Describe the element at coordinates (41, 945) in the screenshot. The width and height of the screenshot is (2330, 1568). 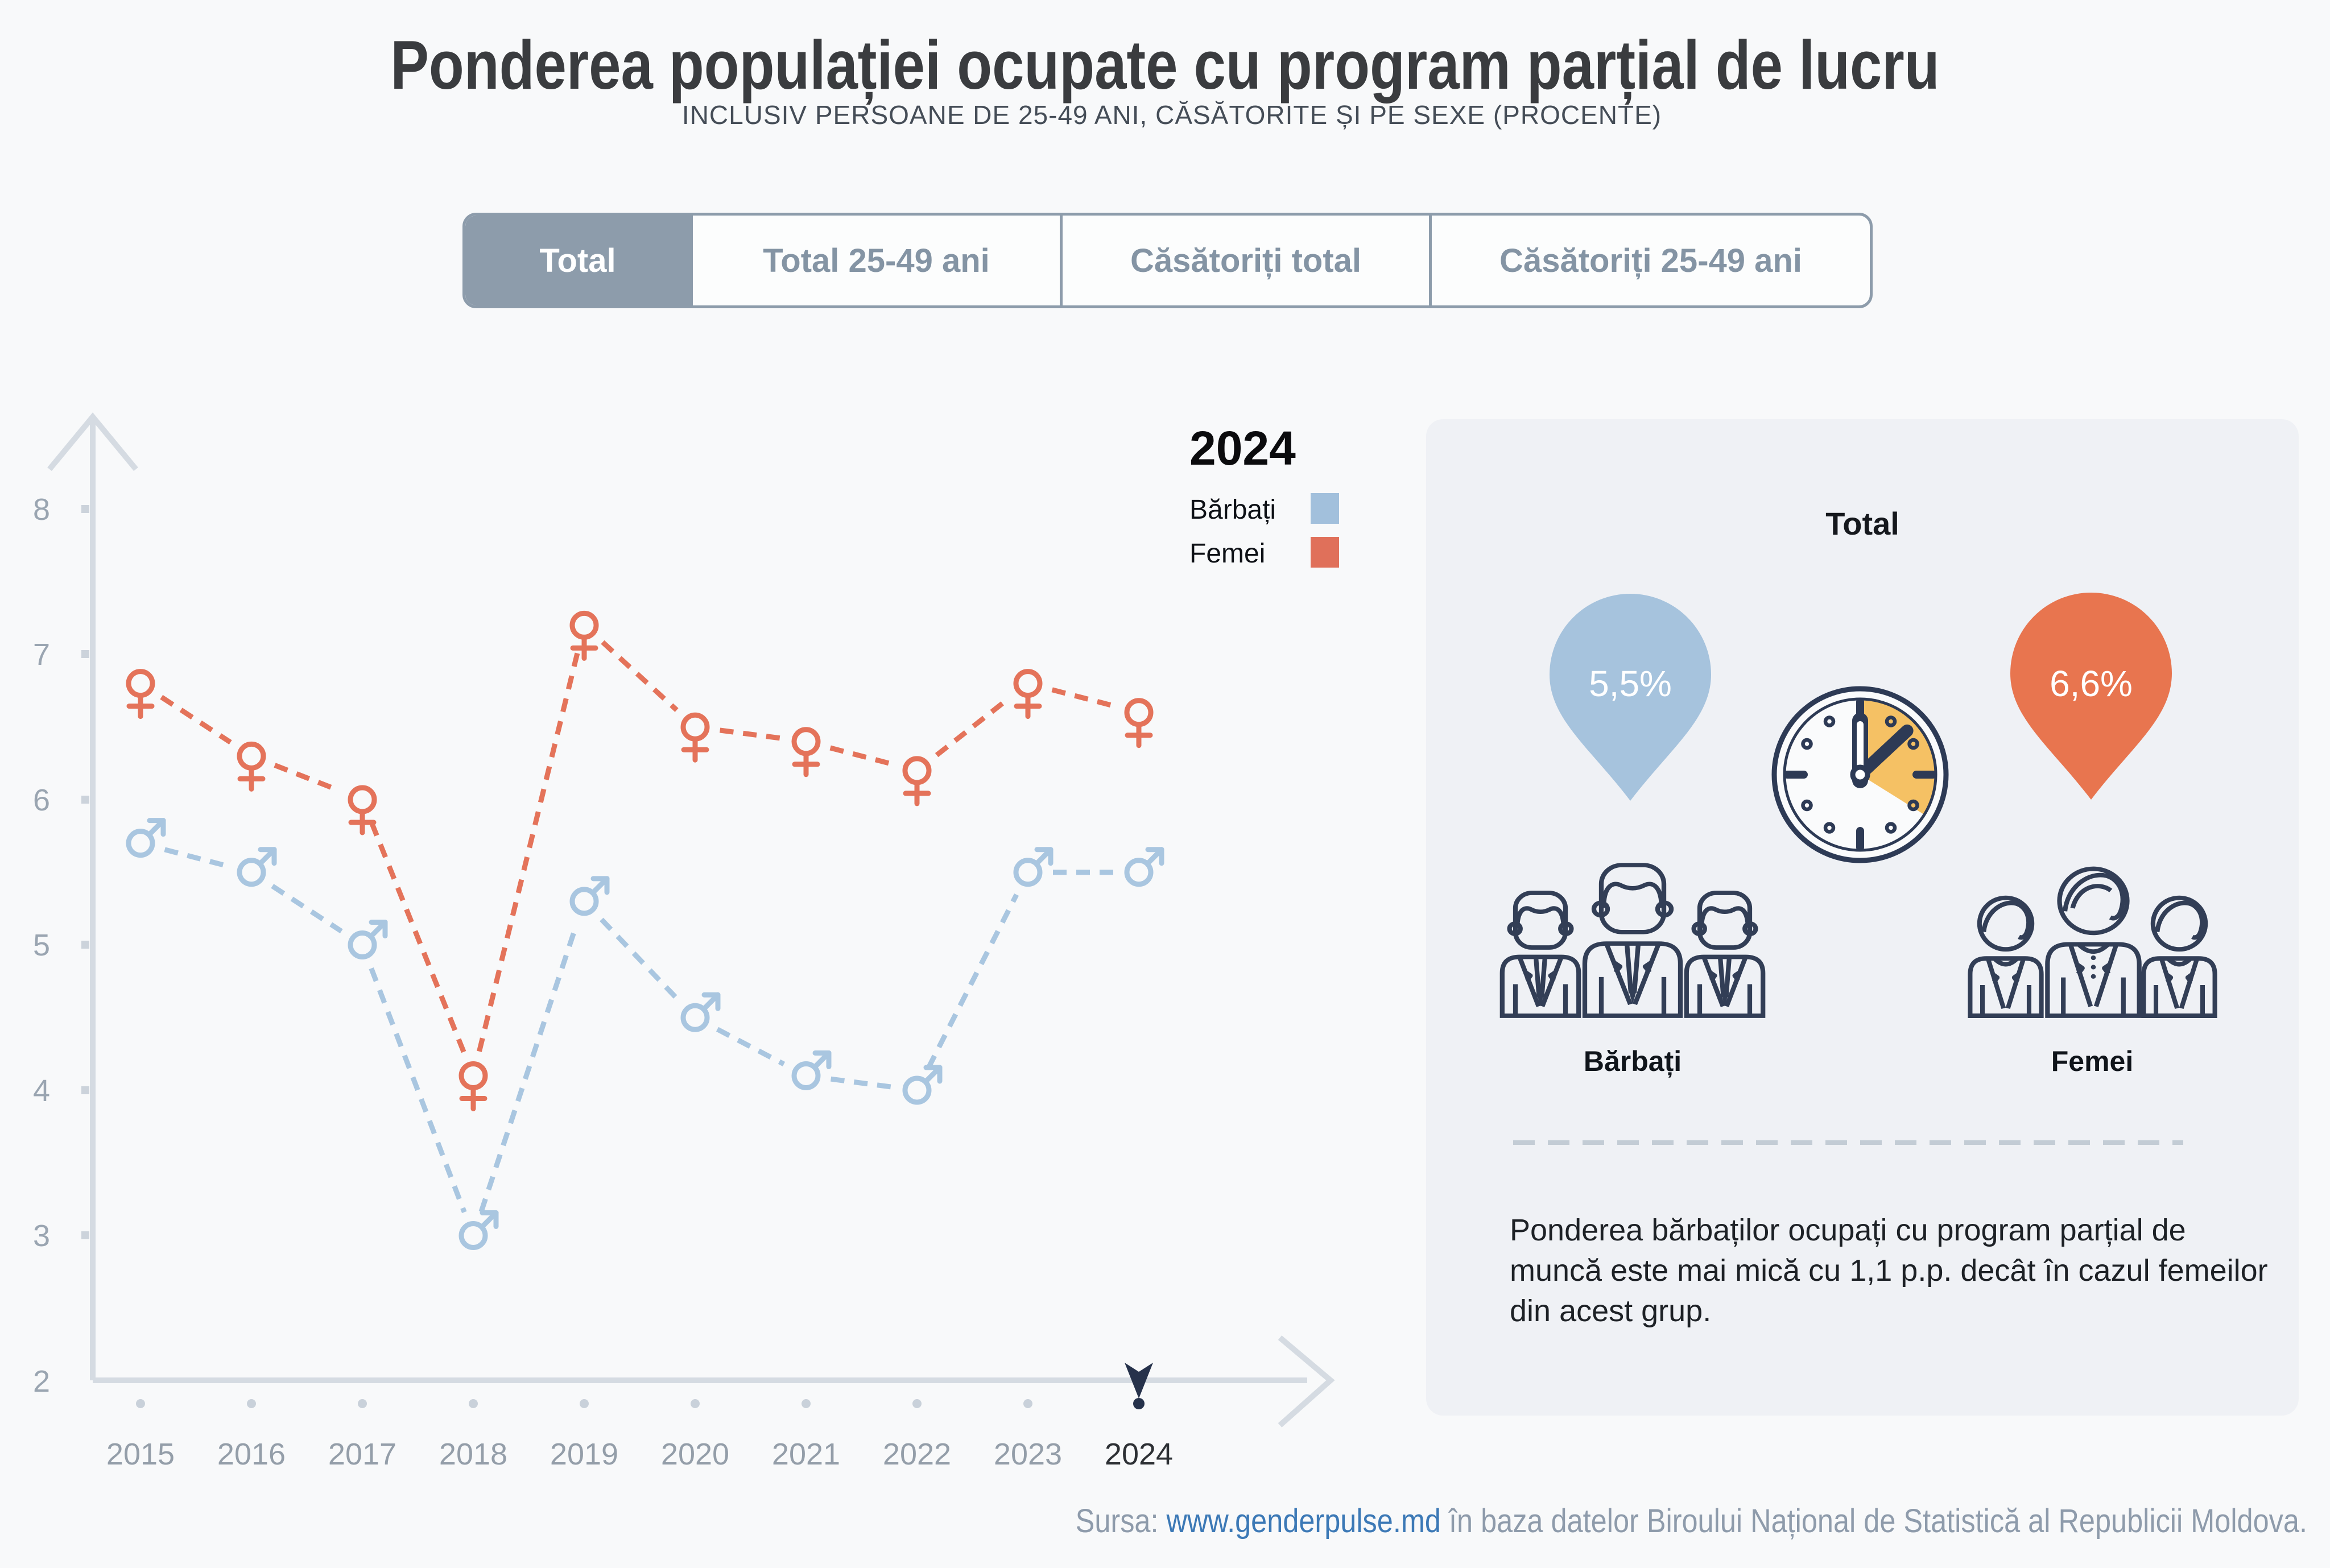
I see `svg-text: 5` at that location.